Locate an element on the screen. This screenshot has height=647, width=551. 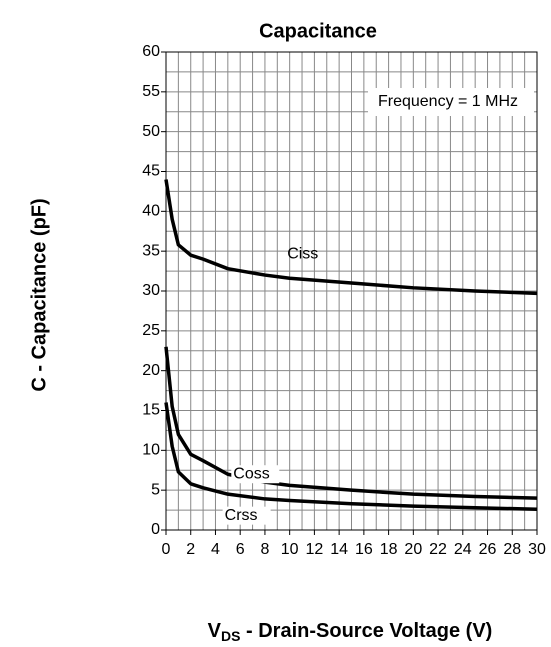
y-tick-label: 45 is located at coordinates (151, 171).